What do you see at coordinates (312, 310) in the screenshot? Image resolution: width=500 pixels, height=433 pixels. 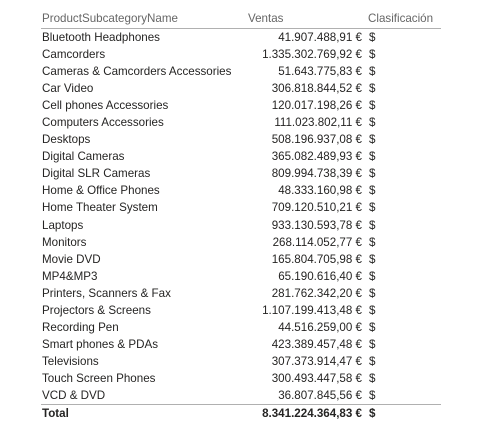 I see `row-ventas-value: 1.107.199.413,48 €` at bounding box center [312, 310].